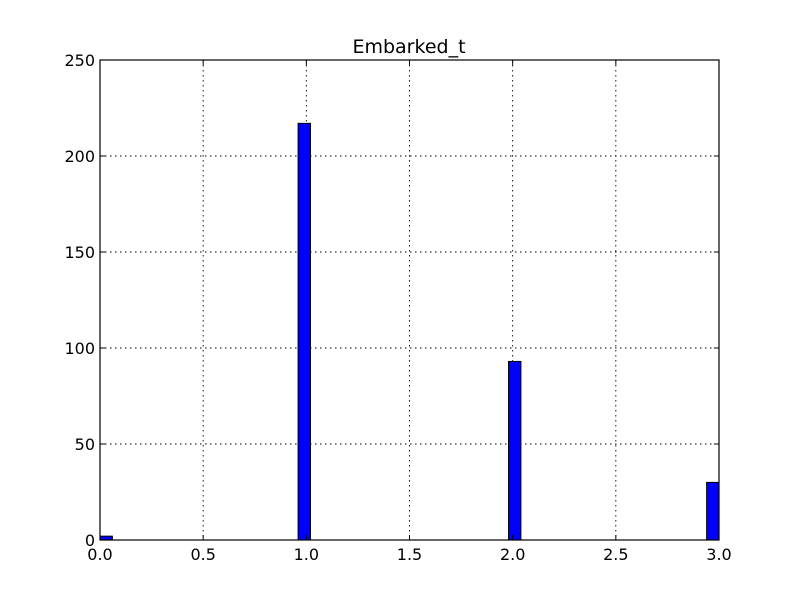 The image size is (800, 600). I want to click on y-tick-label: 50, so click(85, 444).